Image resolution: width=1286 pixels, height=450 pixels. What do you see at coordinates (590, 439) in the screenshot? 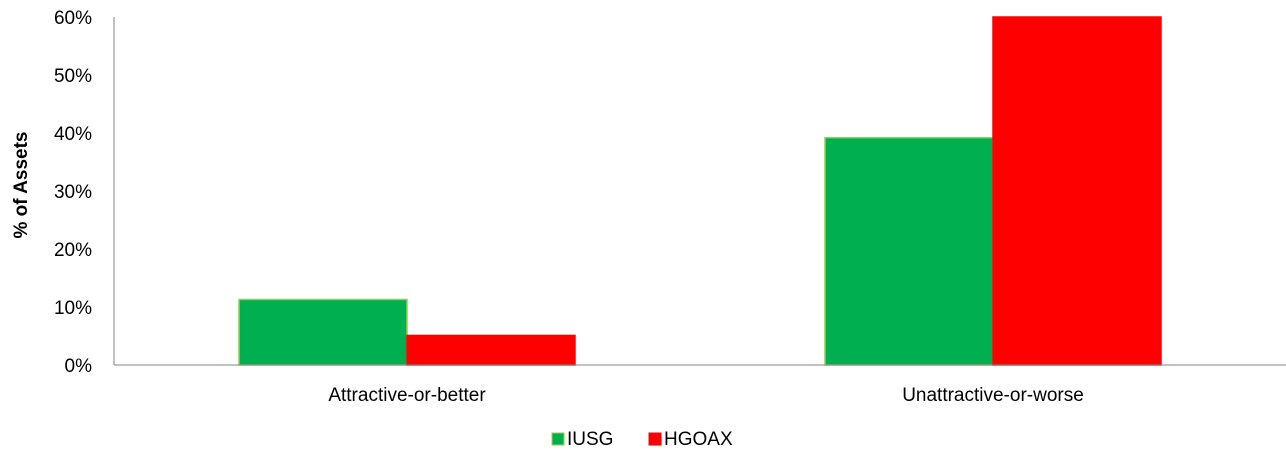
I see `legend-label-iusg: IUSG` at bounding box center [590, 439].